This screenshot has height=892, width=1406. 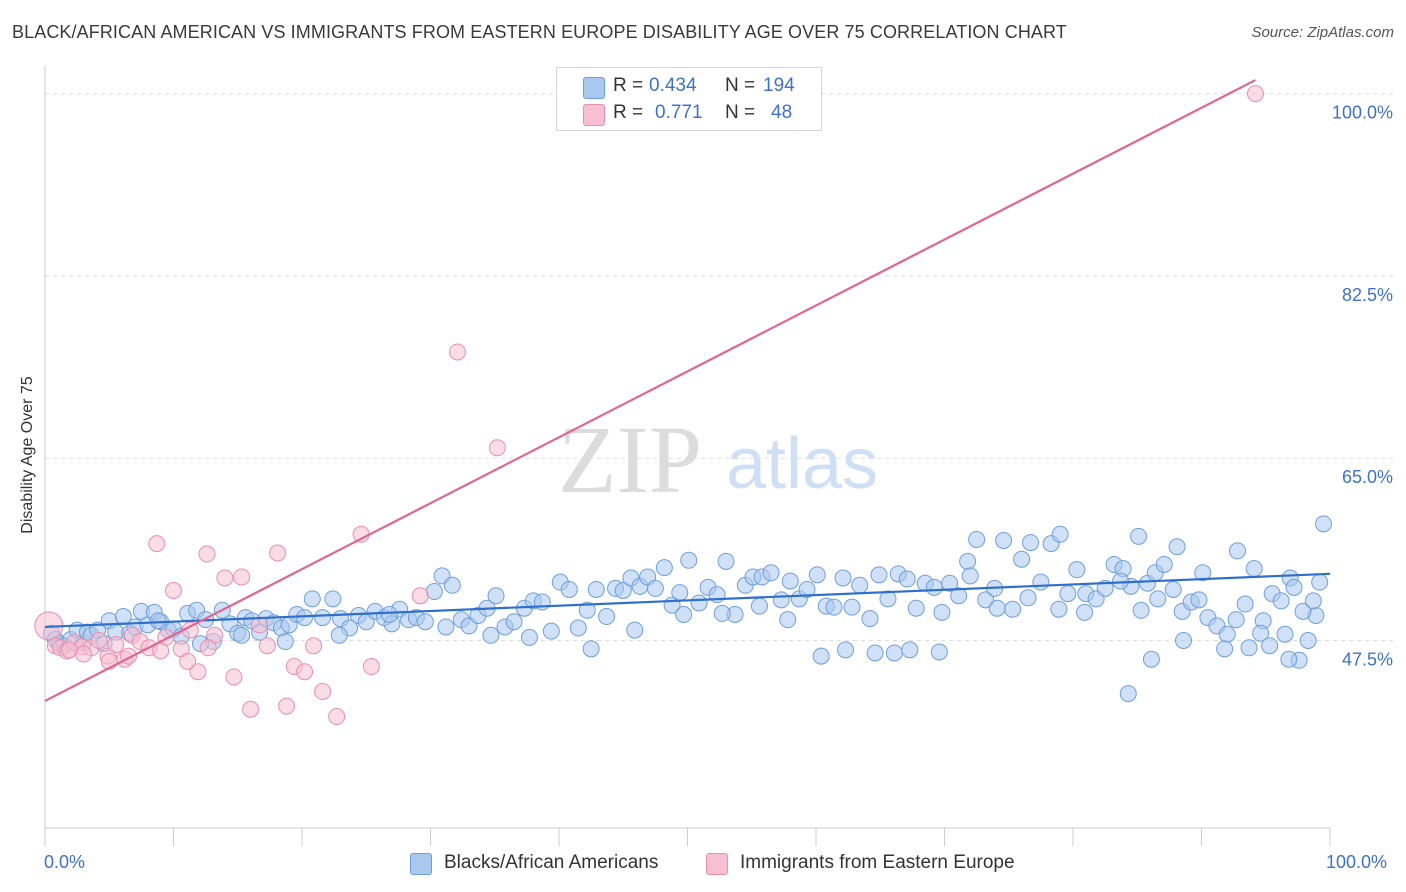 What do you see at coordinates (1322, 32) in the screenshot?
I see `source-attribution: Source: ZipAtlas.com` at bounding box center [1322, 32].